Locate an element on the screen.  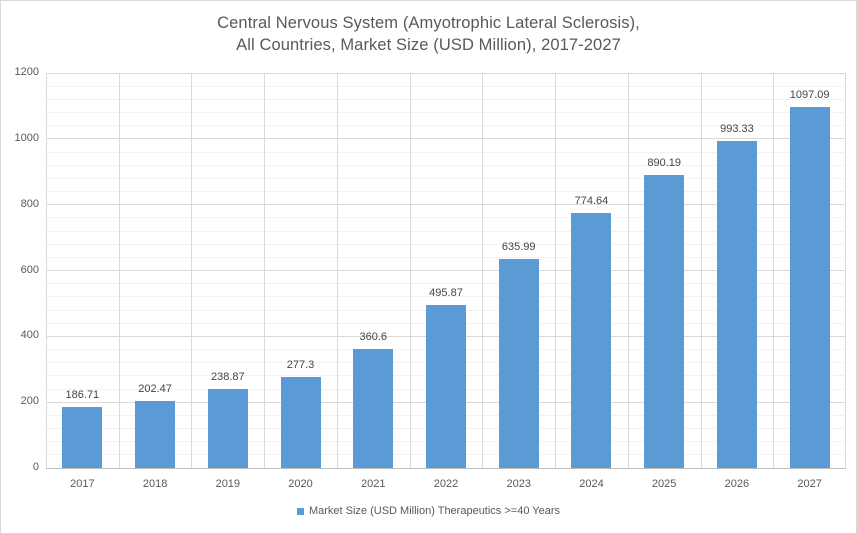
y-tick-label-200: 200 is located at coordinates (29, 401).